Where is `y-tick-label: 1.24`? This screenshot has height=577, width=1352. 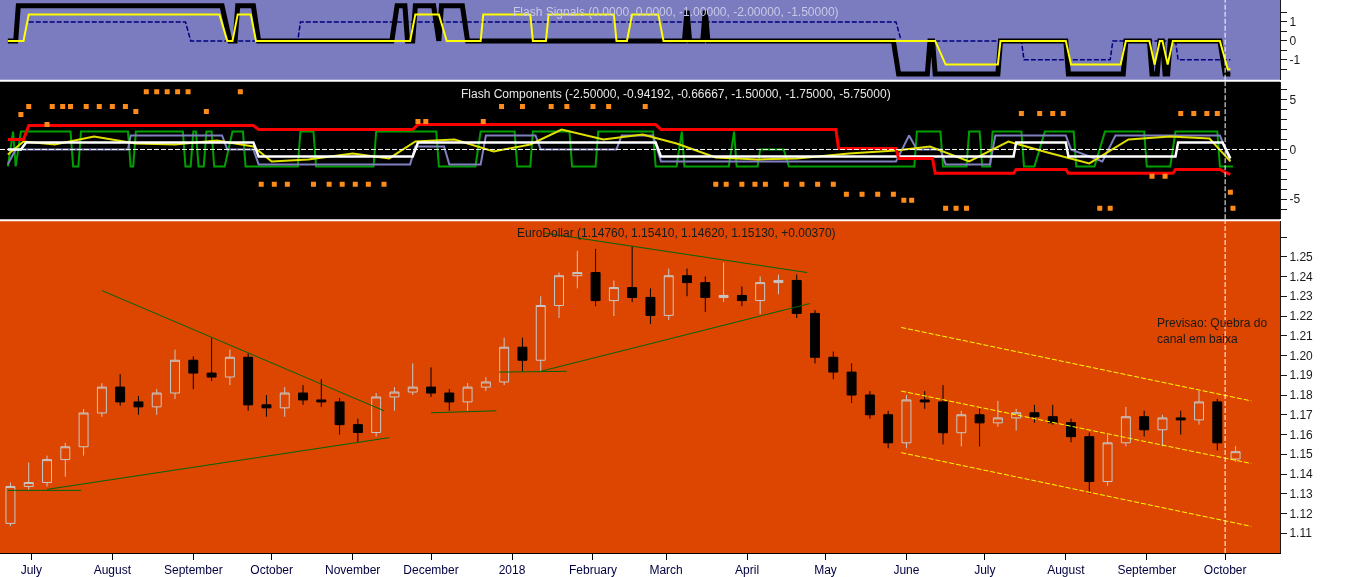 y-tick-label: 1.24 is located at coordinates (1301, 276).